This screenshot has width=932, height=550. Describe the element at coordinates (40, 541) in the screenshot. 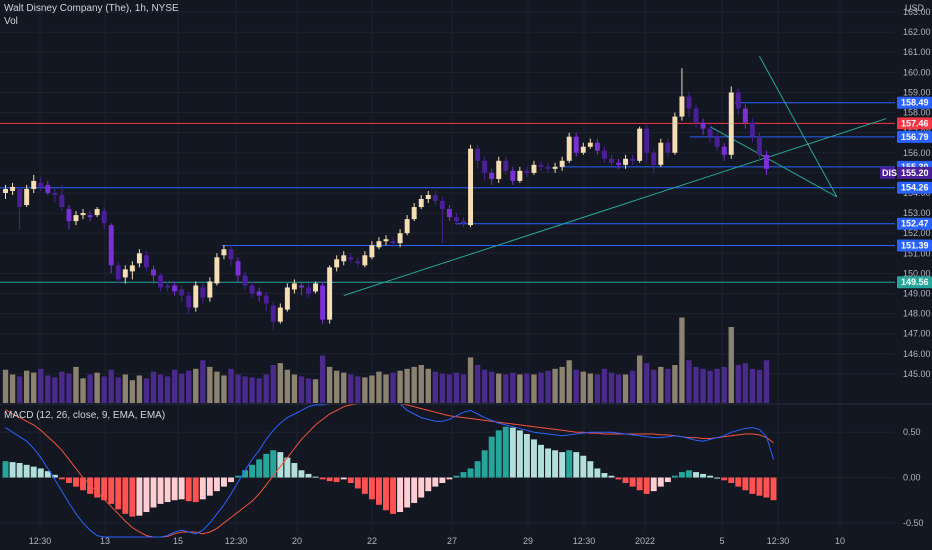

I see `time-tick-label: 12:30` at that location.